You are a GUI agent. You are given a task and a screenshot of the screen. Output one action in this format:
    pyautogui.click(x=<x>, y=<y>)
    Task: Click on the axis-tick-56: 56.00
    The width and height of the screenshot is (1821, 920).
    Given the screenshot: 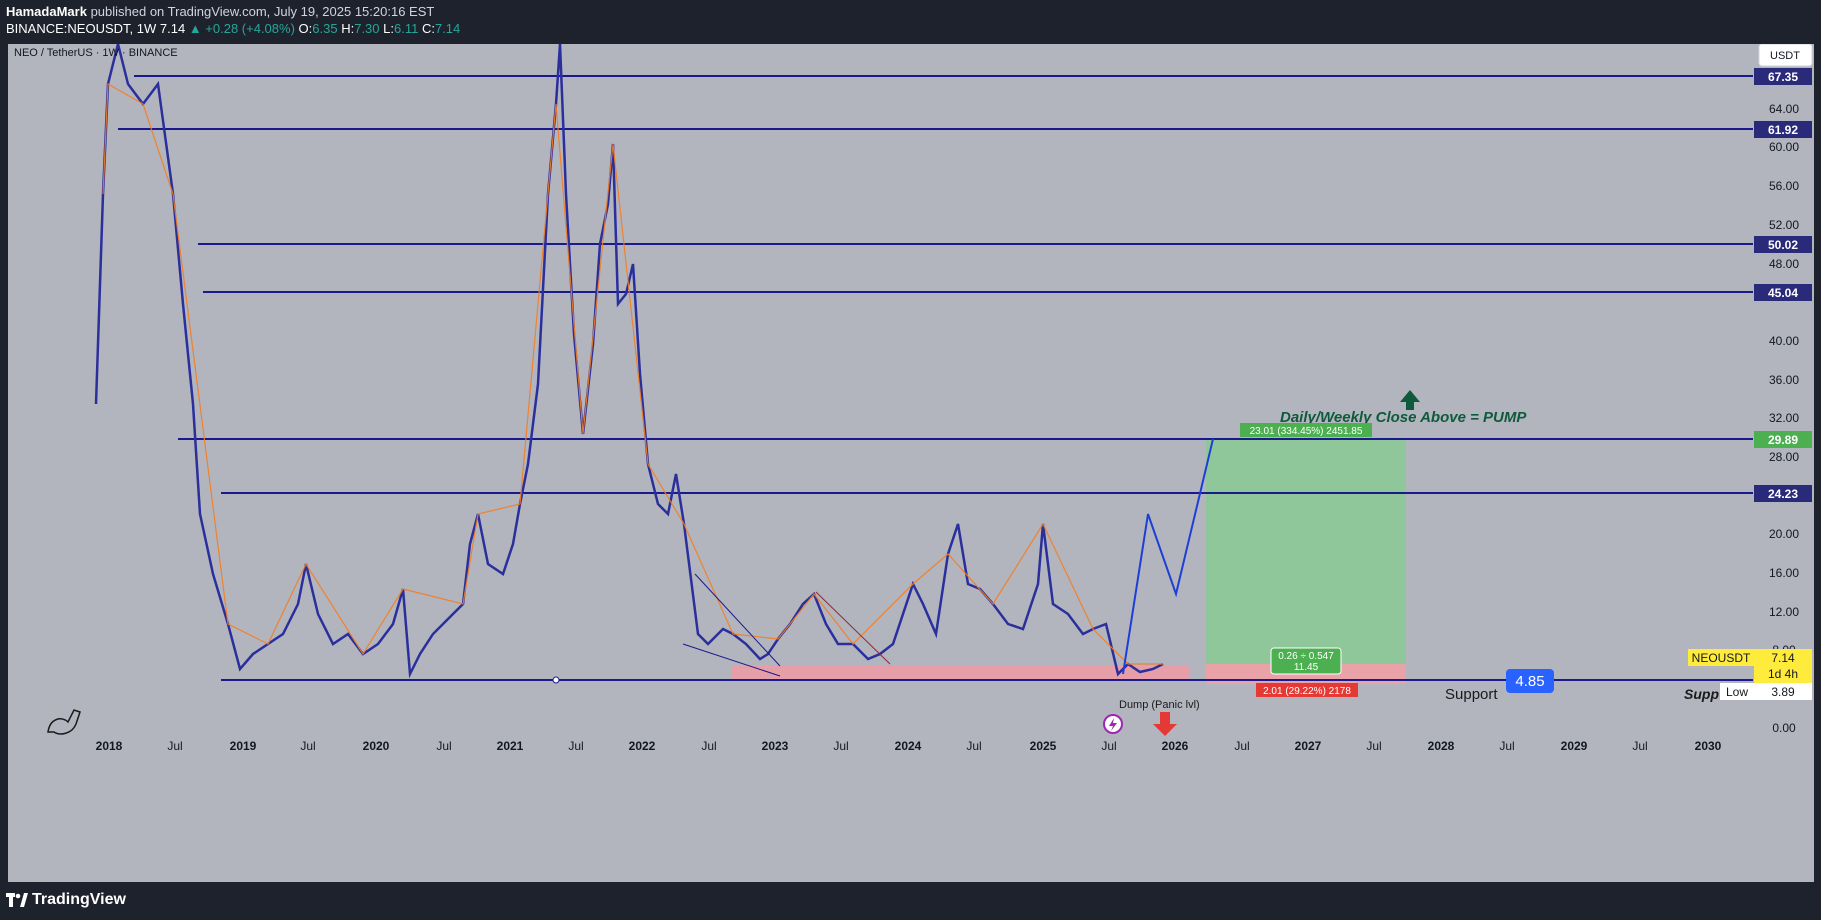 What is the action you would take?
    pyautogui.click(x=1784, y=186)
    